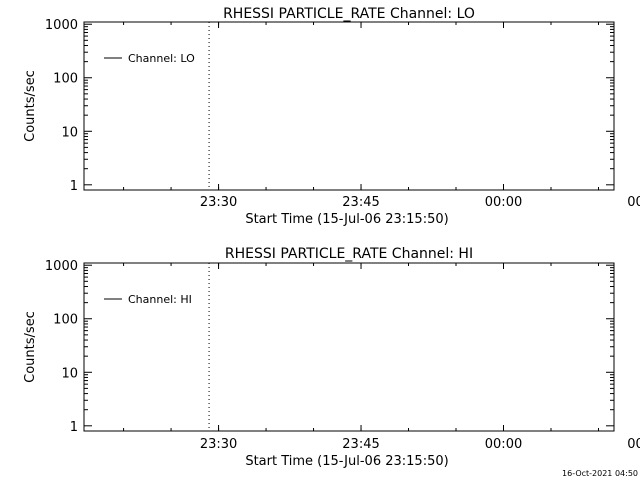 The height and width of the screenshot is (480, 640). I want to click on chart-title: RHESSI PARTICLE_RATE Channel: LO, so click(349, 14).